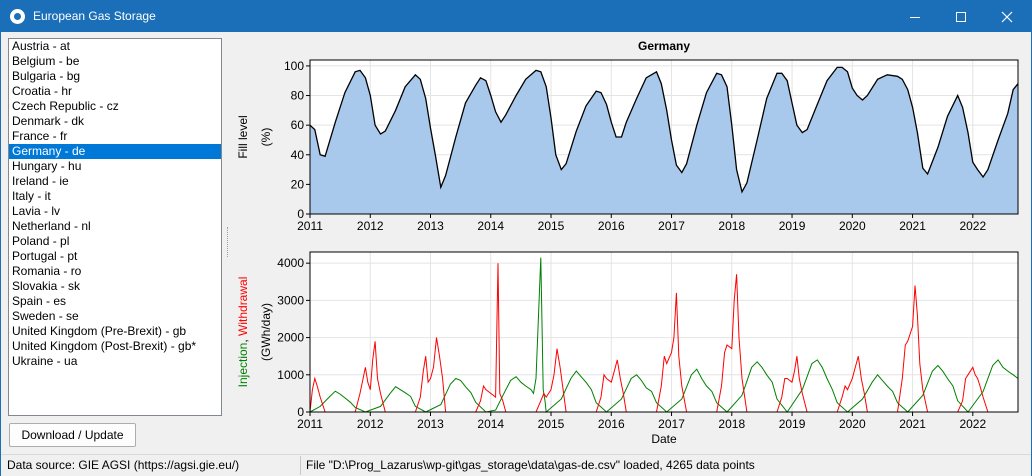  I want to click on y-tick-label: 4000, so click(290, 263).